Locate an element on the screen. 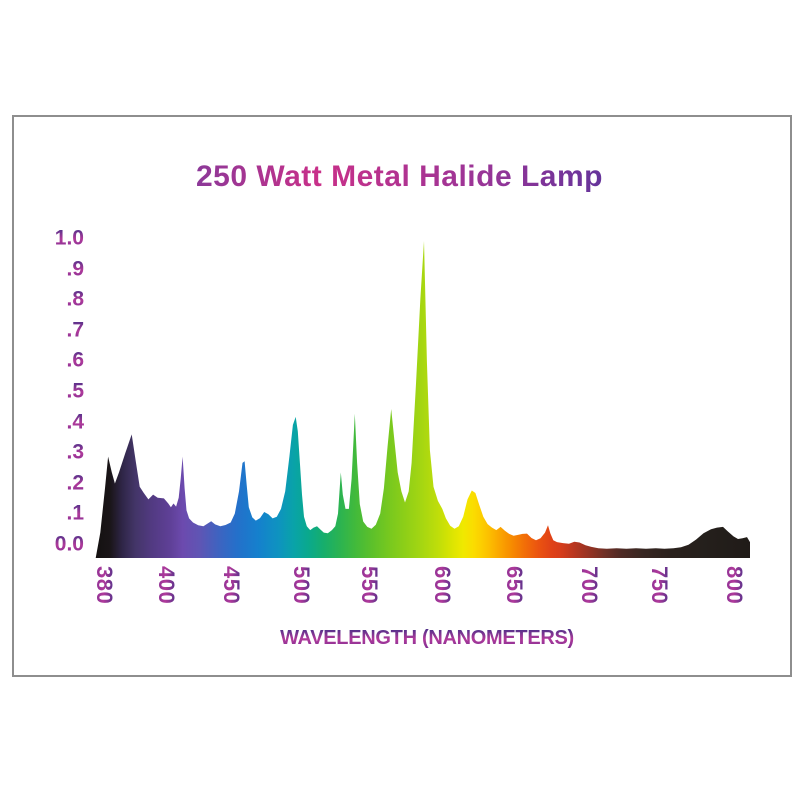  y-tick-label: 1.0 is located at coordinates (69, 238).